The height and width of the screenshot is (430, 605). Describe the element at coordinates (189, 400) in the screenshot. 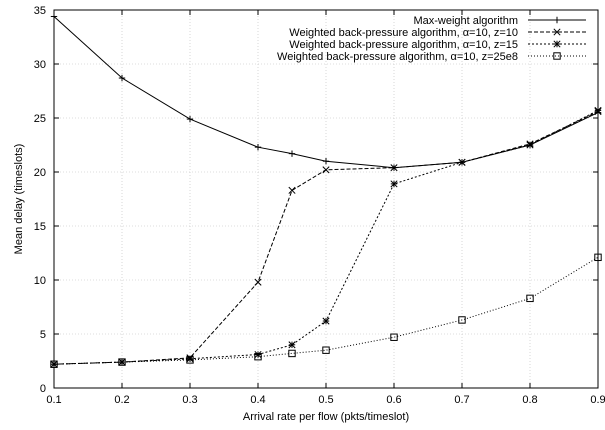

I see `x-tick-label: 0.3` at that location.